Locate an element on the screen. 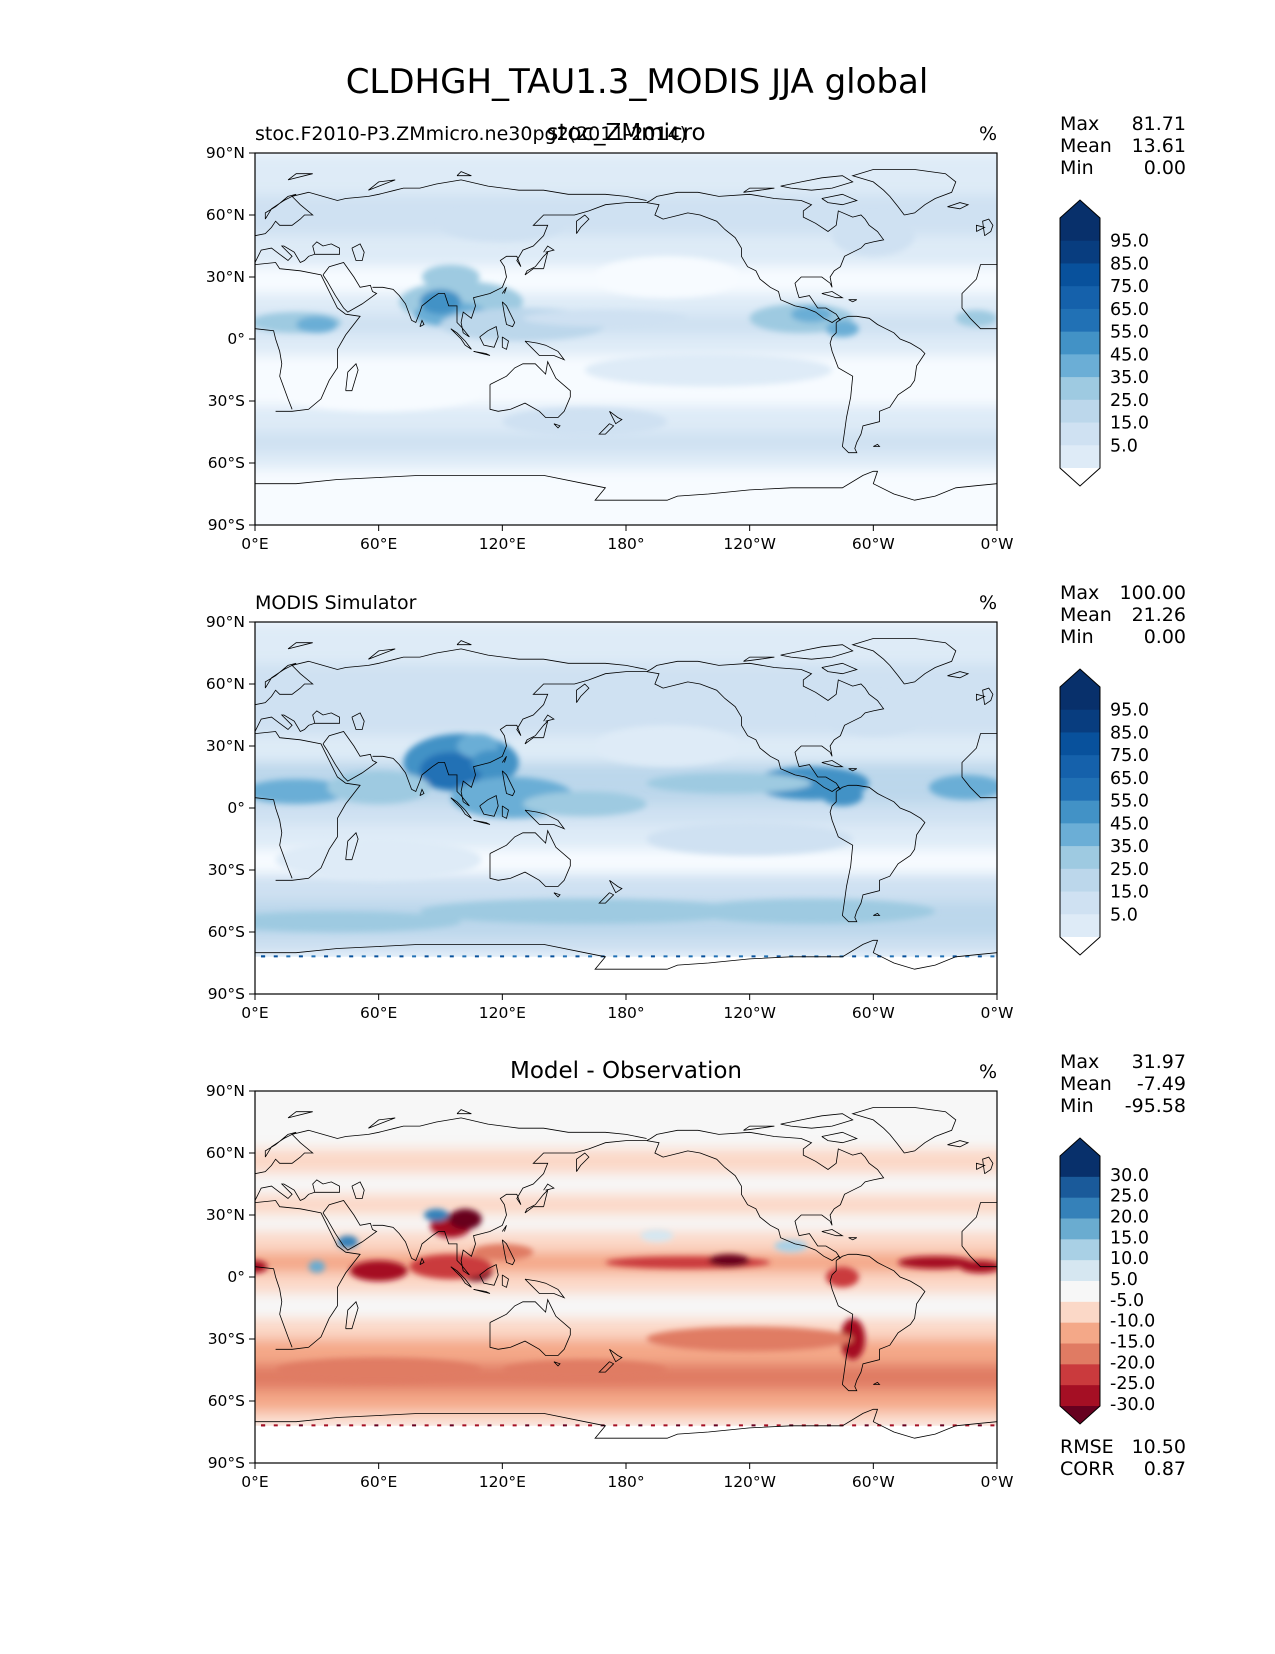 Image resolution: width=1275 pixels, height=1654 pixels. colorbar-tick-label: 95.0 is located at coordinates (1129, 242).